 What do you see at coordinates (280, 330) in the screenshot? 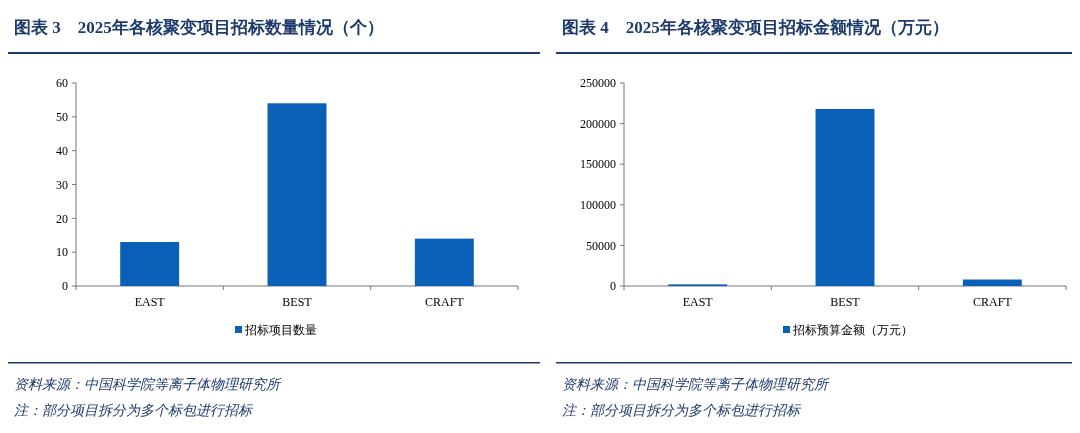
I see `legend-label: 招标项目数量` at bounding box center [280, 330].